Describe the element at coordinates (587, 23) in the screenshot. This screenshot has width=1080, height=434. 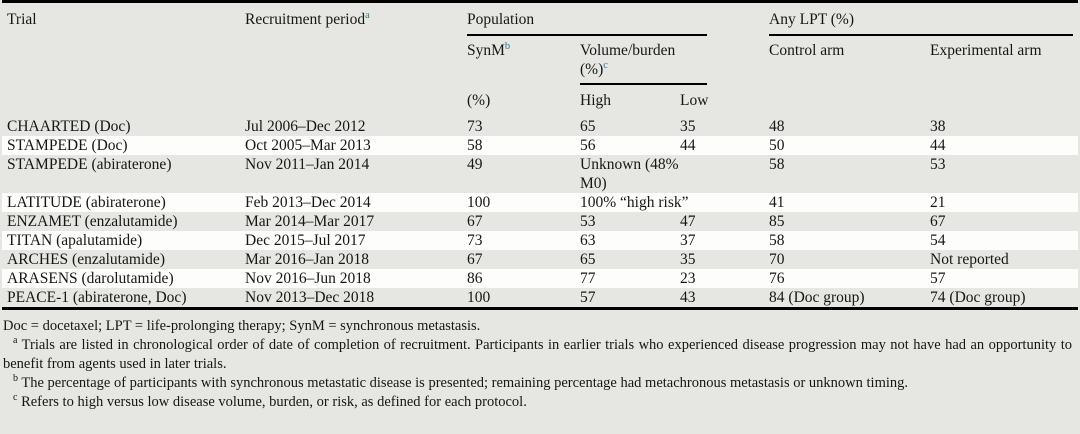
I see `population-group-label: Population` at that location.